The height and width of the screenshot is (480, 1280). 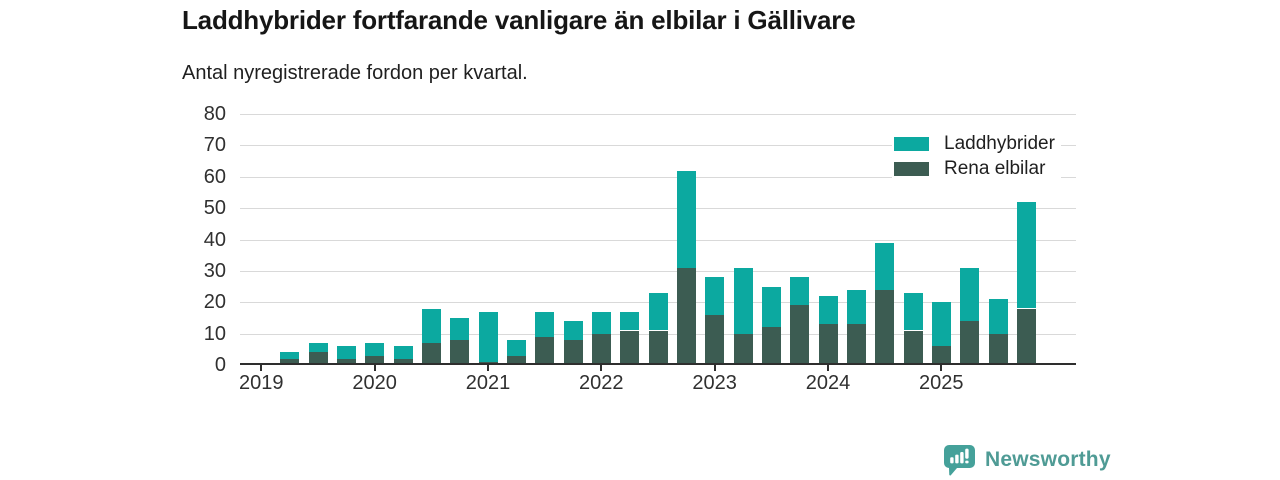 What do you see at coordinates (214, 208) in the screenshot?
I see `y-tick-label-50: 50` at bounding box center [214, 208].